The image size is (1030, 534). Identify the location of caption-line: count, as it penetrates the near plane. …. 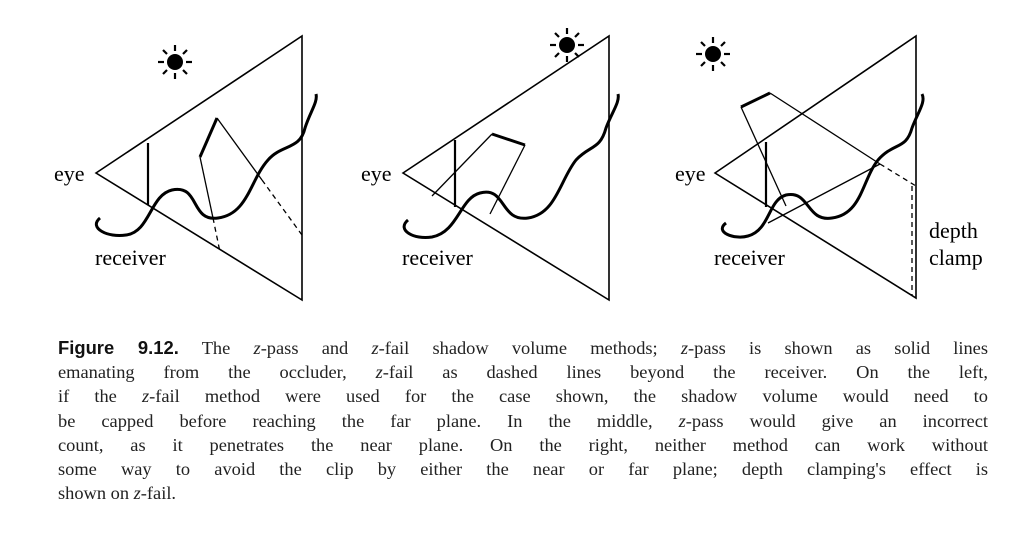
(523, 444).